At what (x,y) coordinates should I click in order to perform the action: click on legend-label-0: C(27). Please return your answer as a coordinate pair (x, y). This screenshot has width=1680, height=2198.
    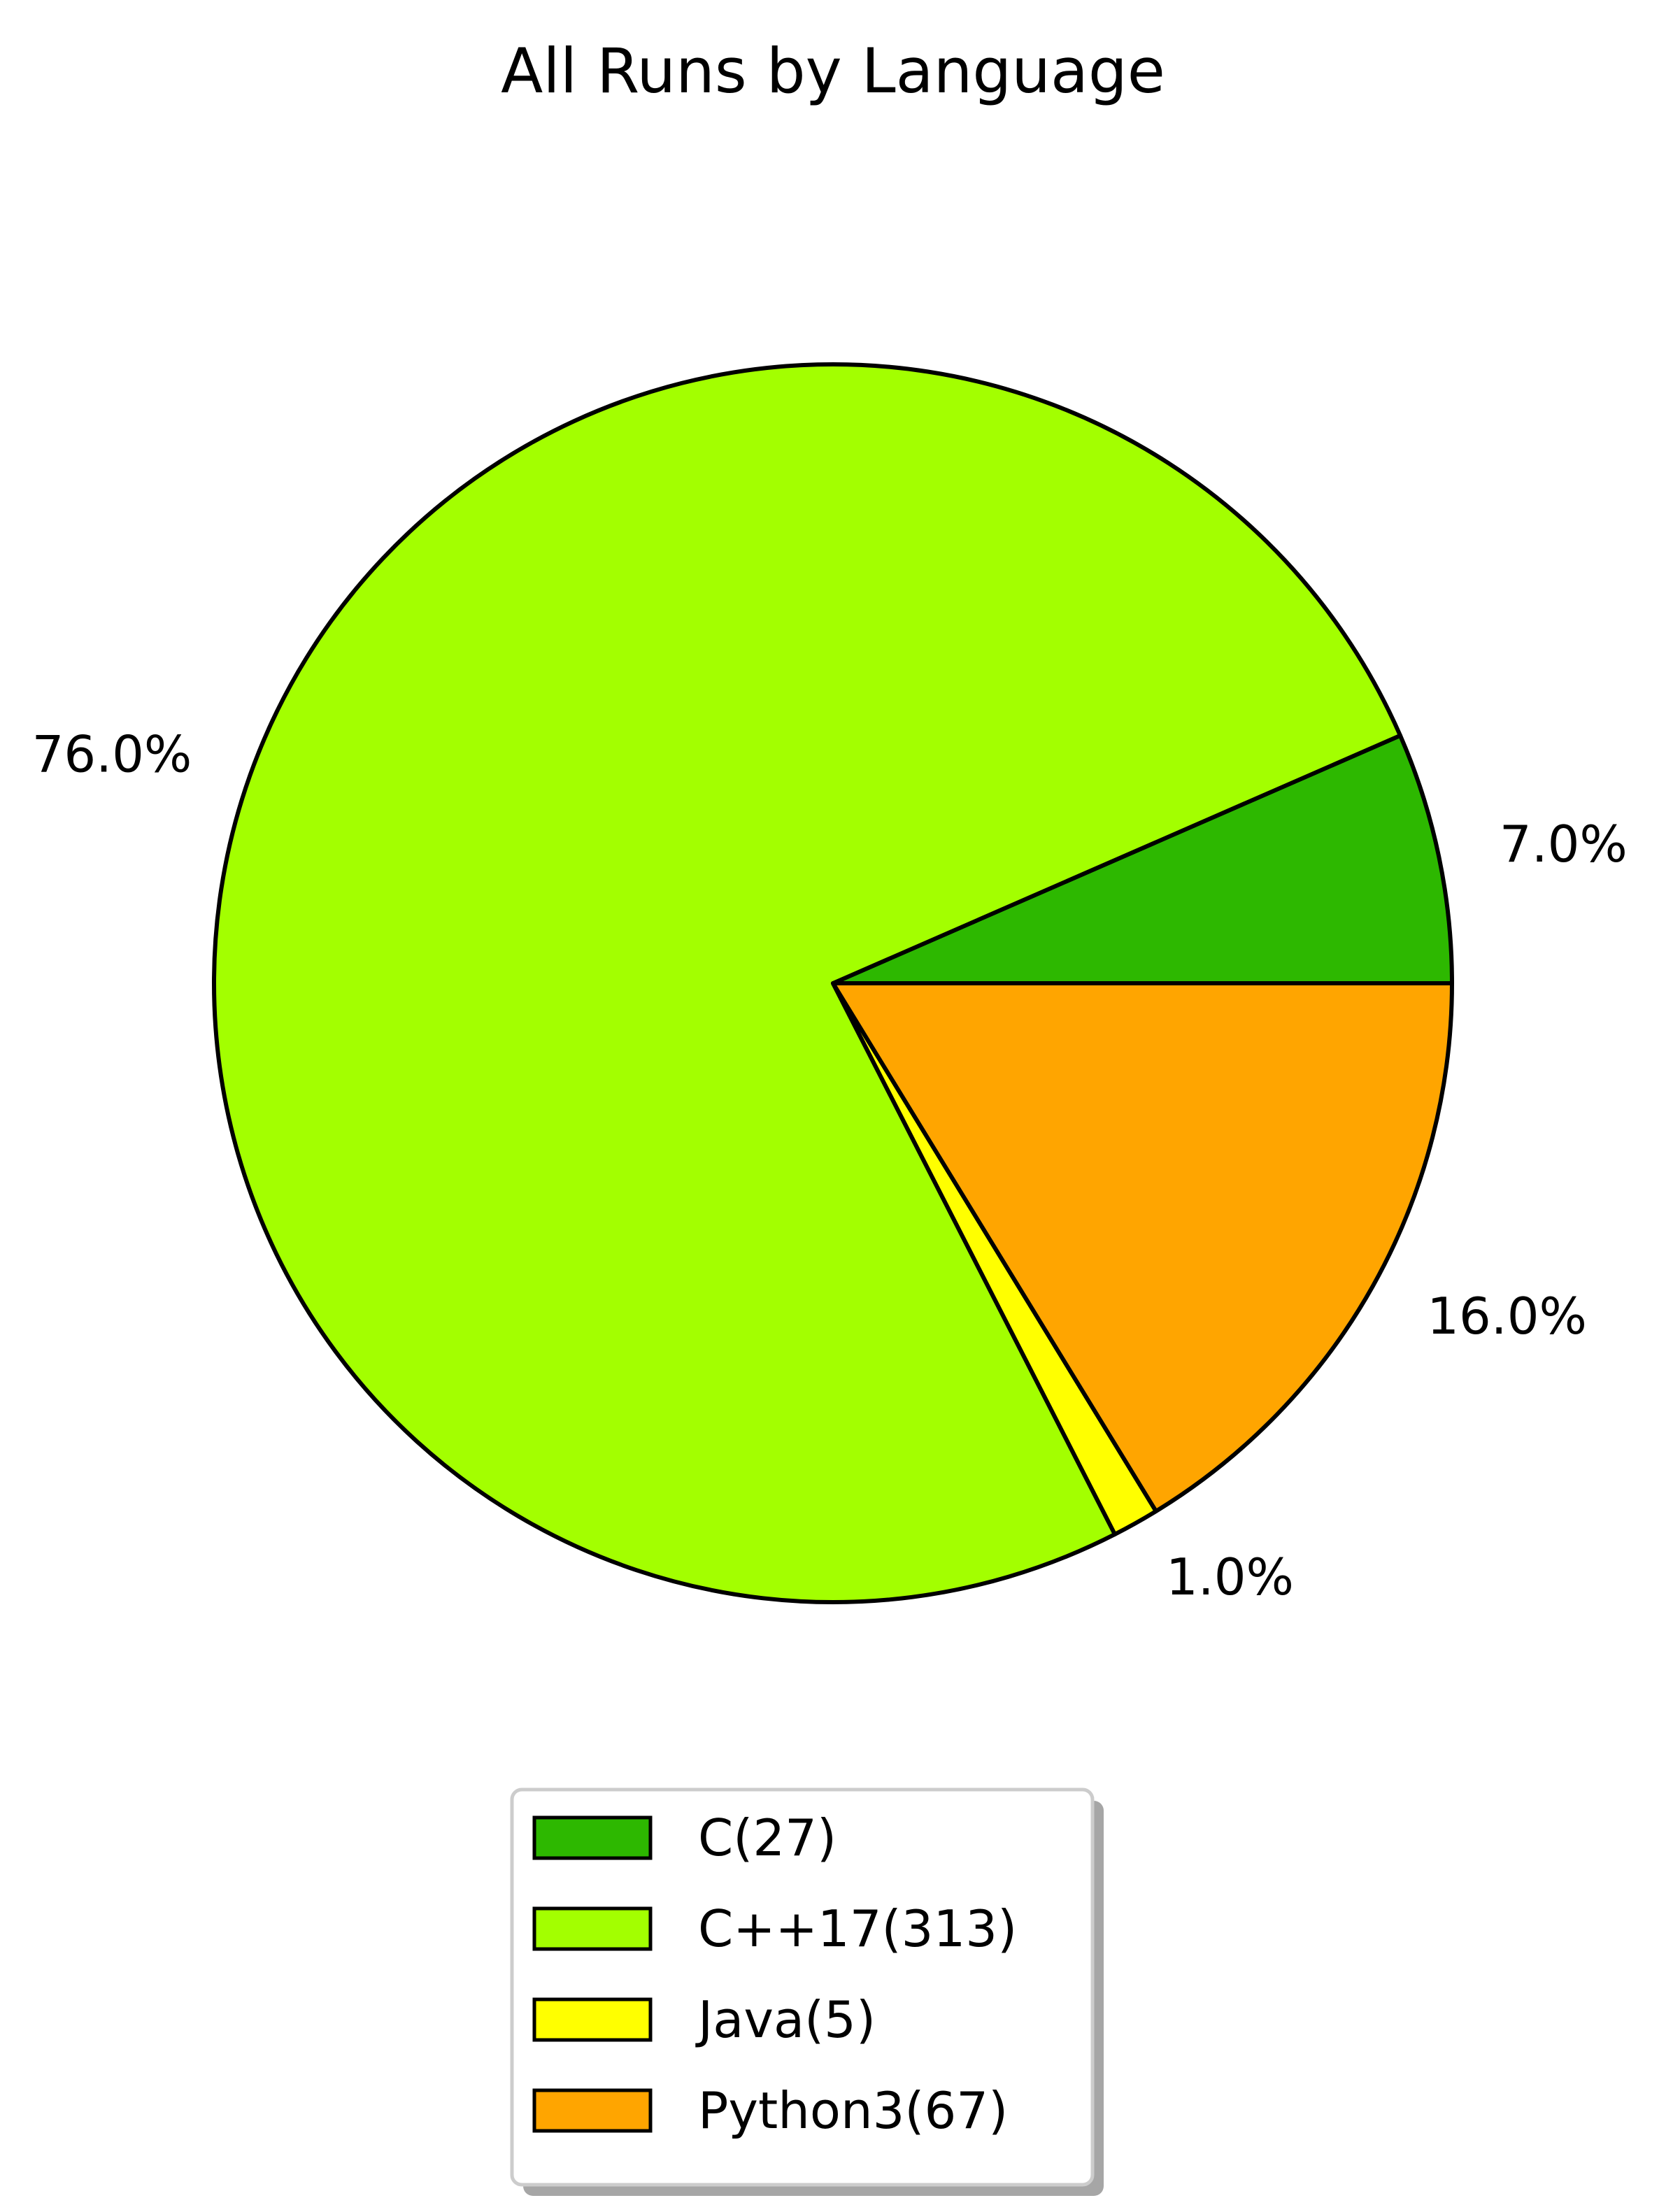
    Looking at the image, I should click on (767, 1837).